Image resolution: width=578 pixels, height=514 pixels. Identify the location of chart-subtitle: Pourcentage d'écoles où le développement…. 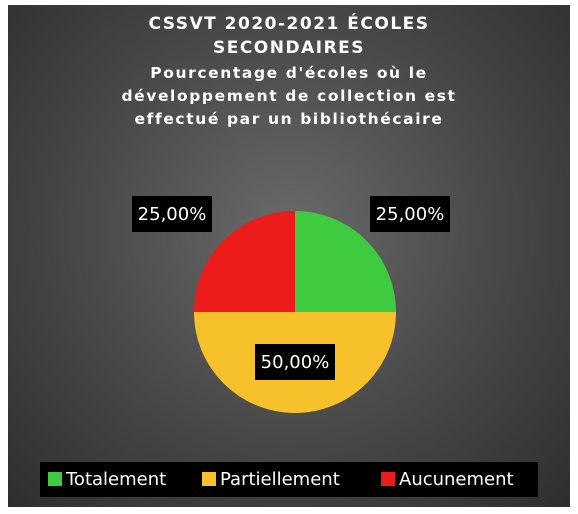
(289, 96).